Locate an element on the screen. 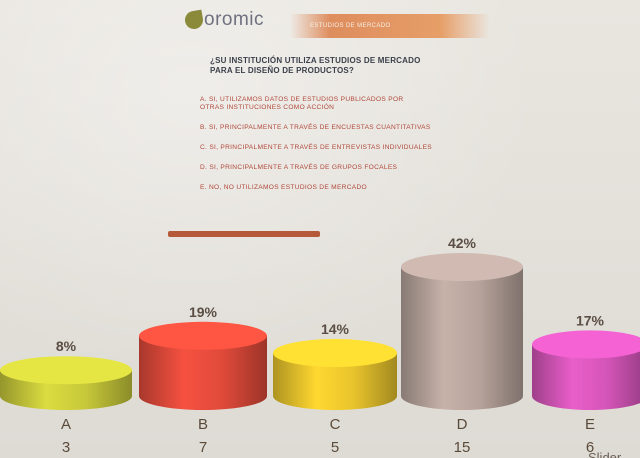 The width and height of the screenshot is (640, 458). footer-note: Slider is located at coordinates (605, 454).